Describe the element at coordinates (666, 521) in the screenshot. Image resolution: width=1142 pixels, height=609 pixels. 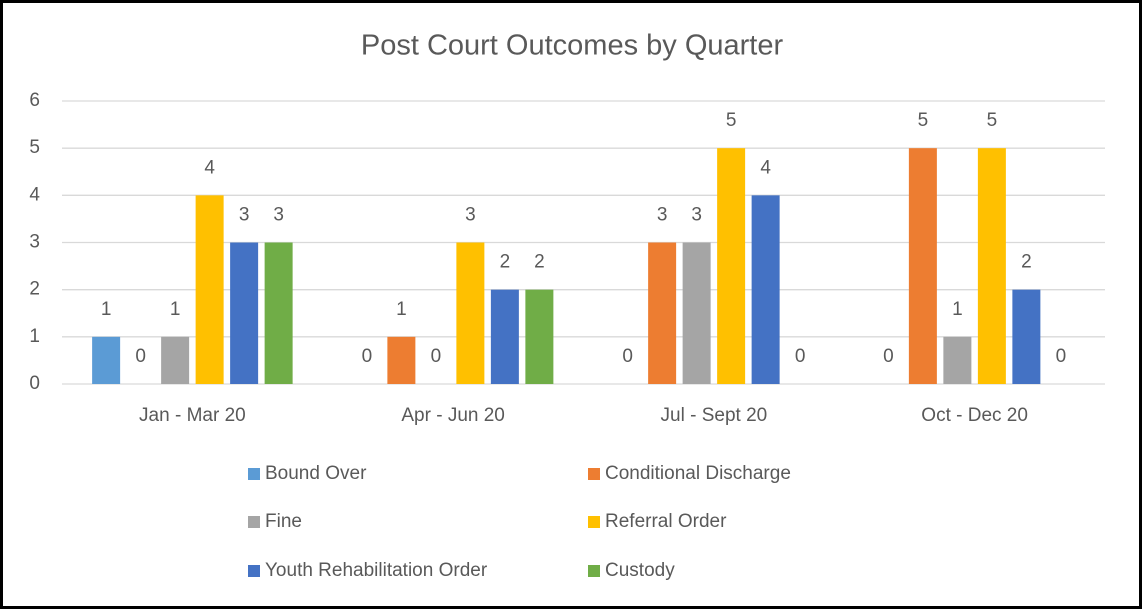
I see `legend-label: Referral Order` at that location.